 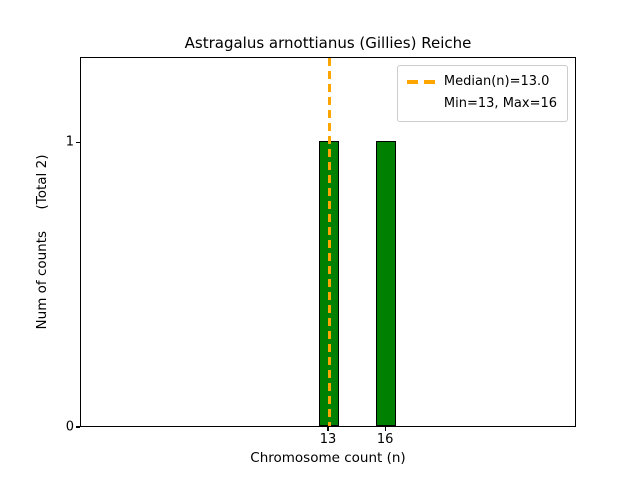 I want to click on y-tick-label: 0, so click(x=69, y=427).